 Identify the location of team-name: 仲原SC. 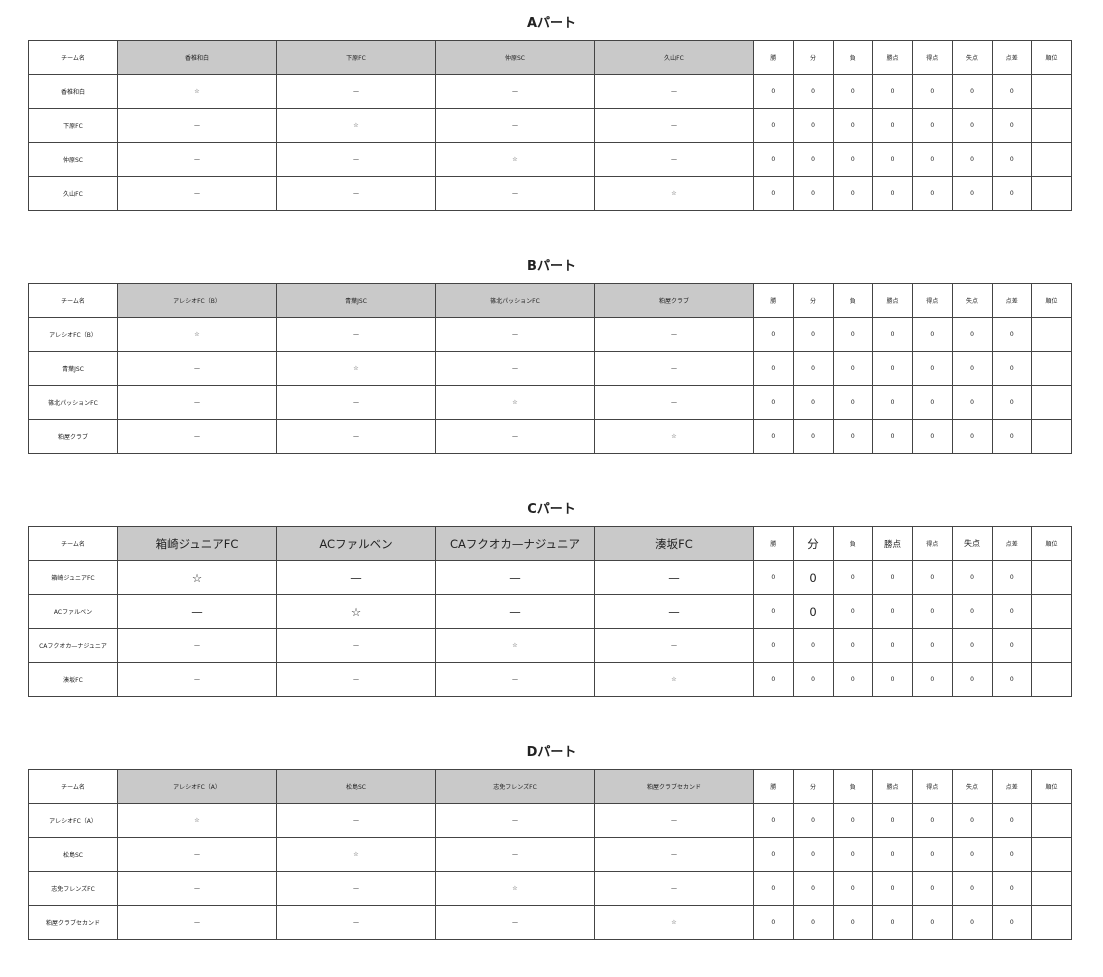
(73, 159).